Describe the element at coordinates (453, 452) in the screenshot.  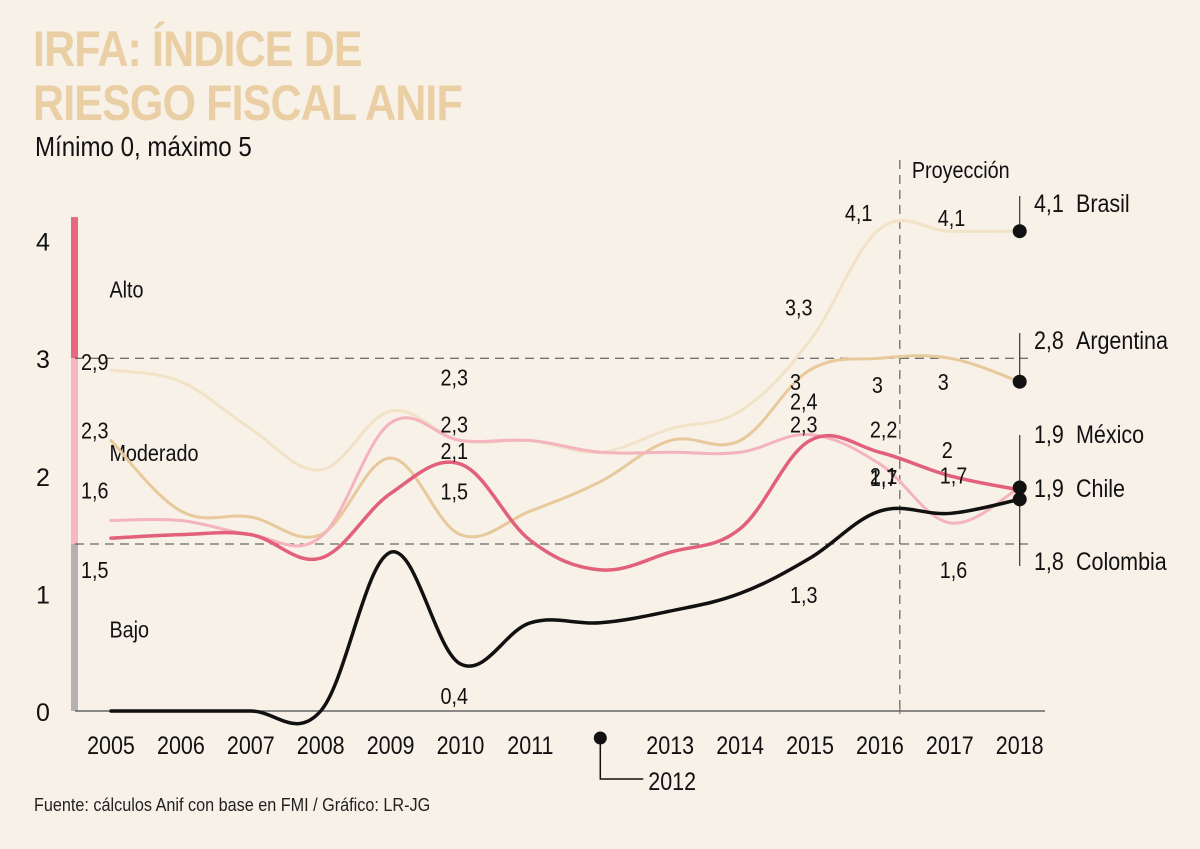
I see `data-label-chile: 2,1` at that location.